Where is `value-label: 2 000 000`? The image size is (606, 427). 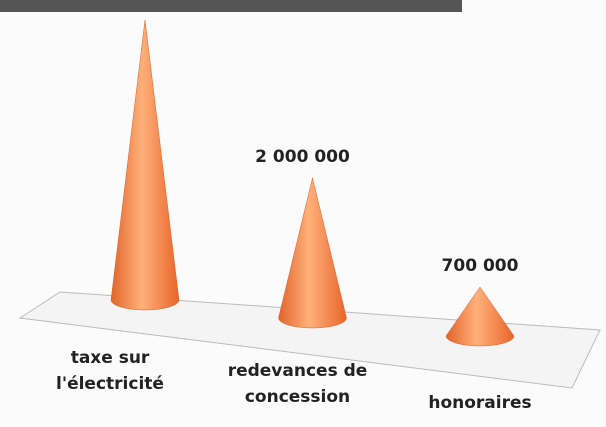
value-label: 2 000 000 is located at coordinates (302, 157).